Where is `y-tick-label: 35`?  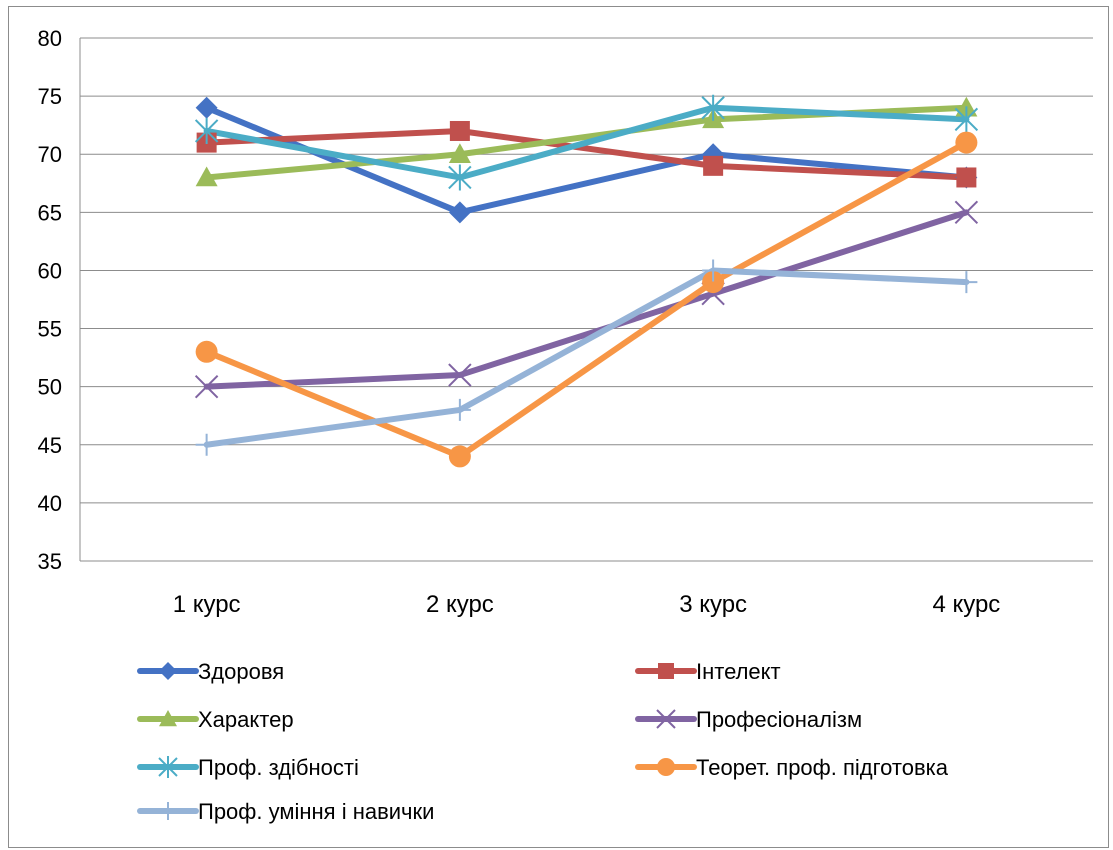
y-tick-label: 35 is located at coordinates (50, 561).